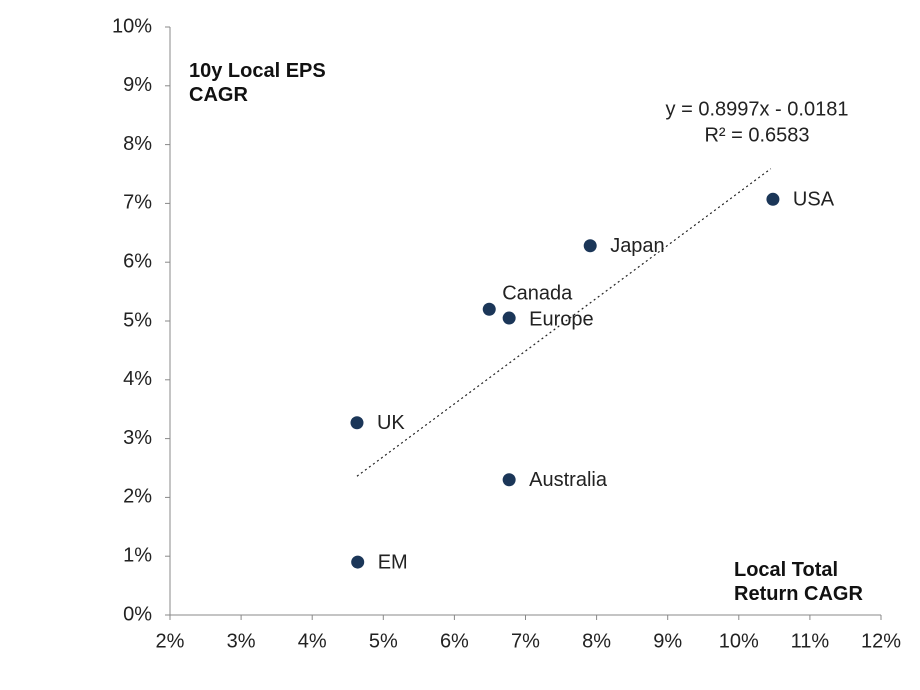 The height and width of the screenshot is (690, 920). Describe the element at coordinates (137, 261) in the screenshot. I see `y-tick-label: 6%` at that location.